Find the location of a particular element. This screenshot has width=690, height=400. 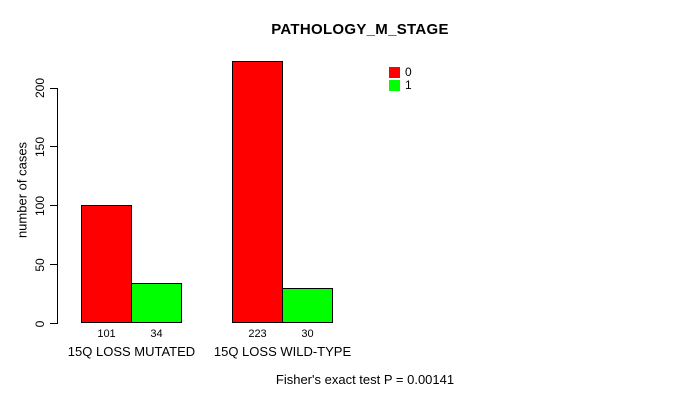

chart-title: PATHOLOGY_M_STAGE is located at coordinates (360, 29).